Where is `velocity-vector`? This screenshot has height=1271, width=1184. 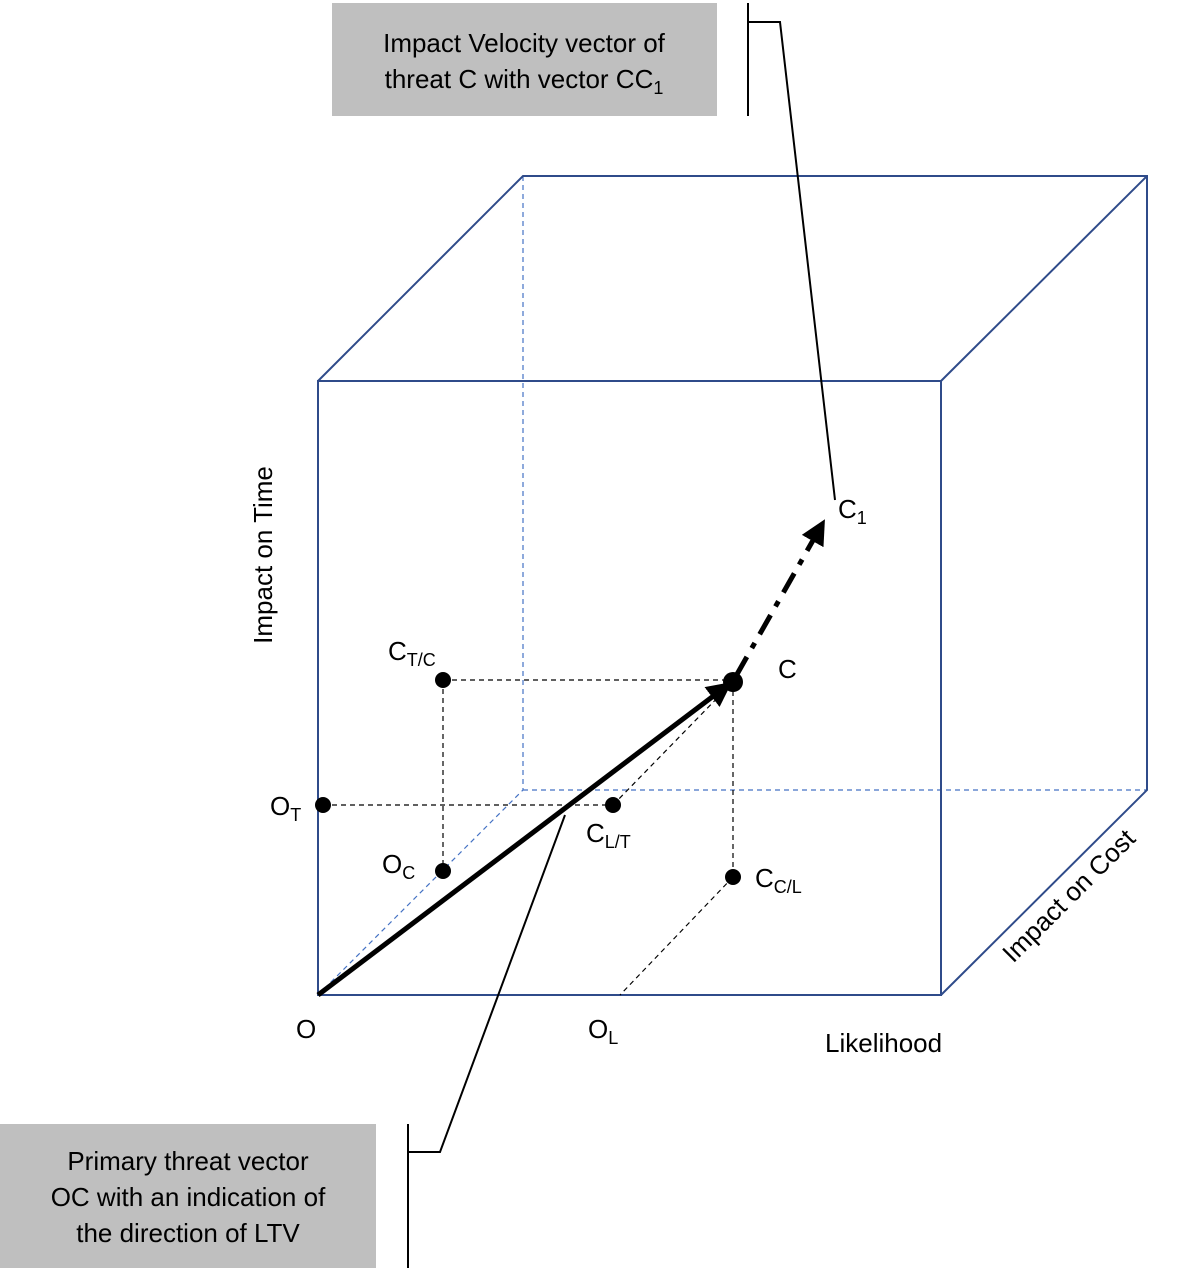 velocity-vector is located at coordinates (779, 598).